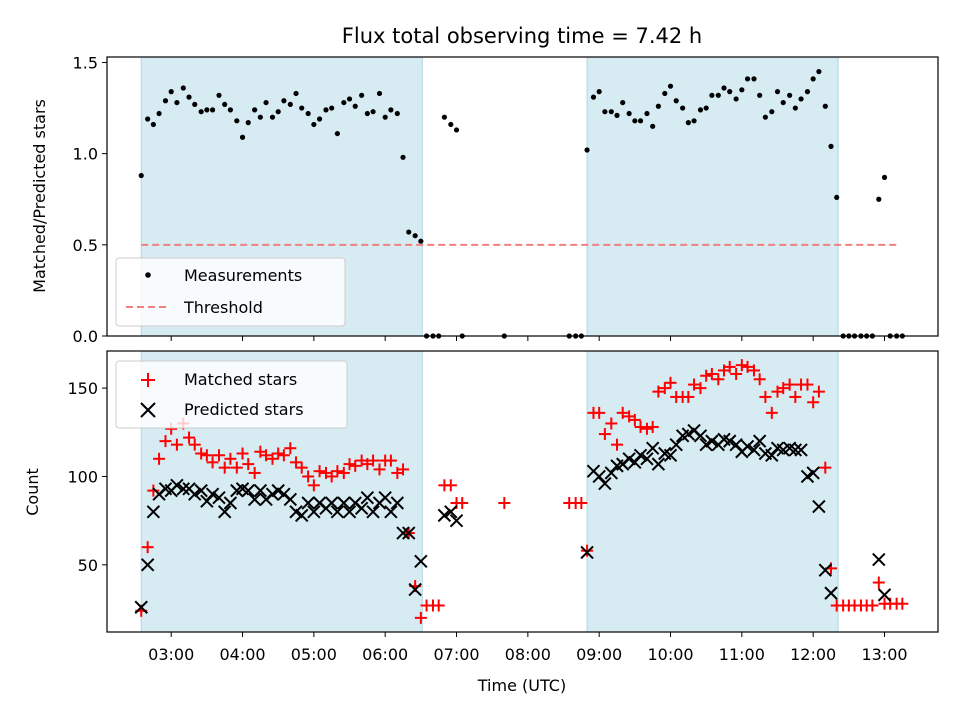 Image resolution: width=960 pixels, height=720 pixels. Describe the element at coordinates (243, 275) in the screenshot. I see `legend-measurements-label: Measurements` at that location.